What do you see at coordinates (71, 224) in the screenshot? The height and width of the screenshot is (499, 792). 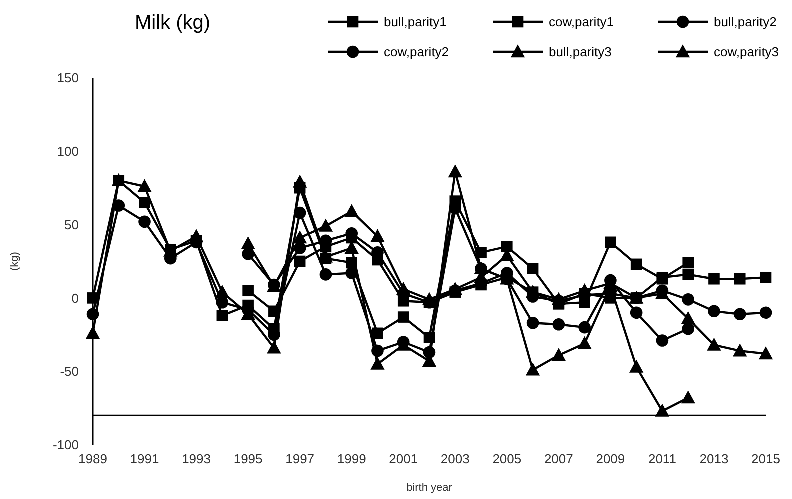 I see `y-tick-label: 50` at bounding box center [71, 224].